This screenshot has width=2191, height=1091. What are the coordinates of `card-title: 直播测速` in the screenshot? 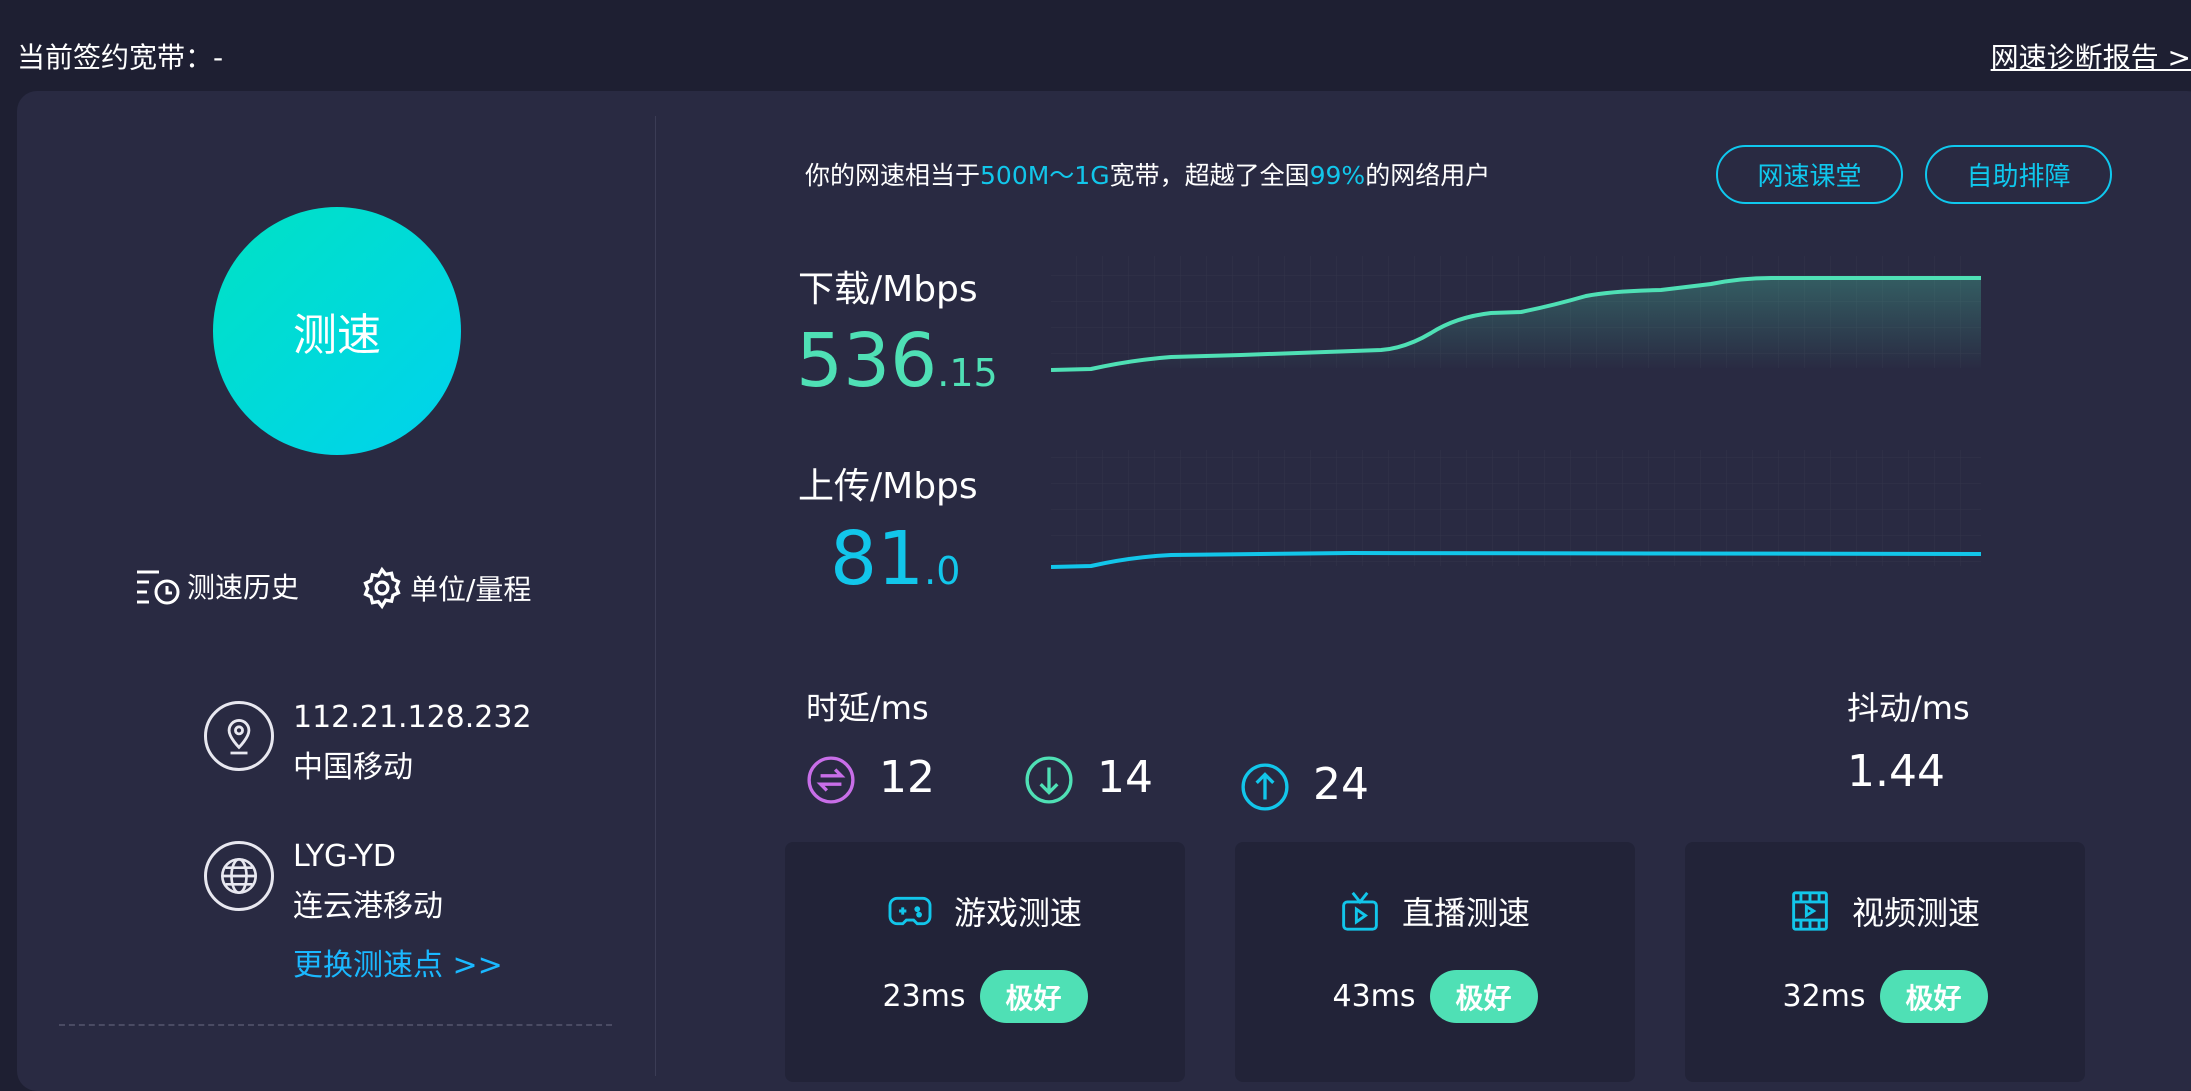 It's located at (1465, 913).